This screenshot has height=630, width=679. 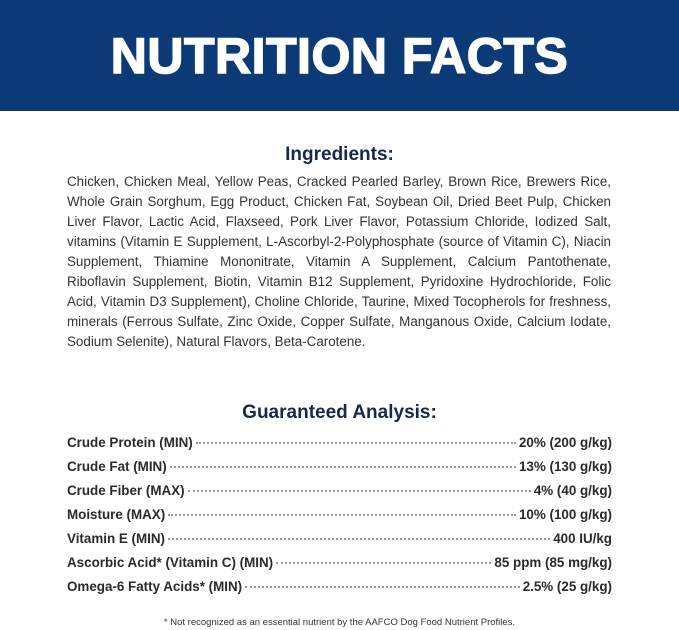 I want to click on nutrient-label: Crude Fiber (MAX), so click(x=126, y=490).